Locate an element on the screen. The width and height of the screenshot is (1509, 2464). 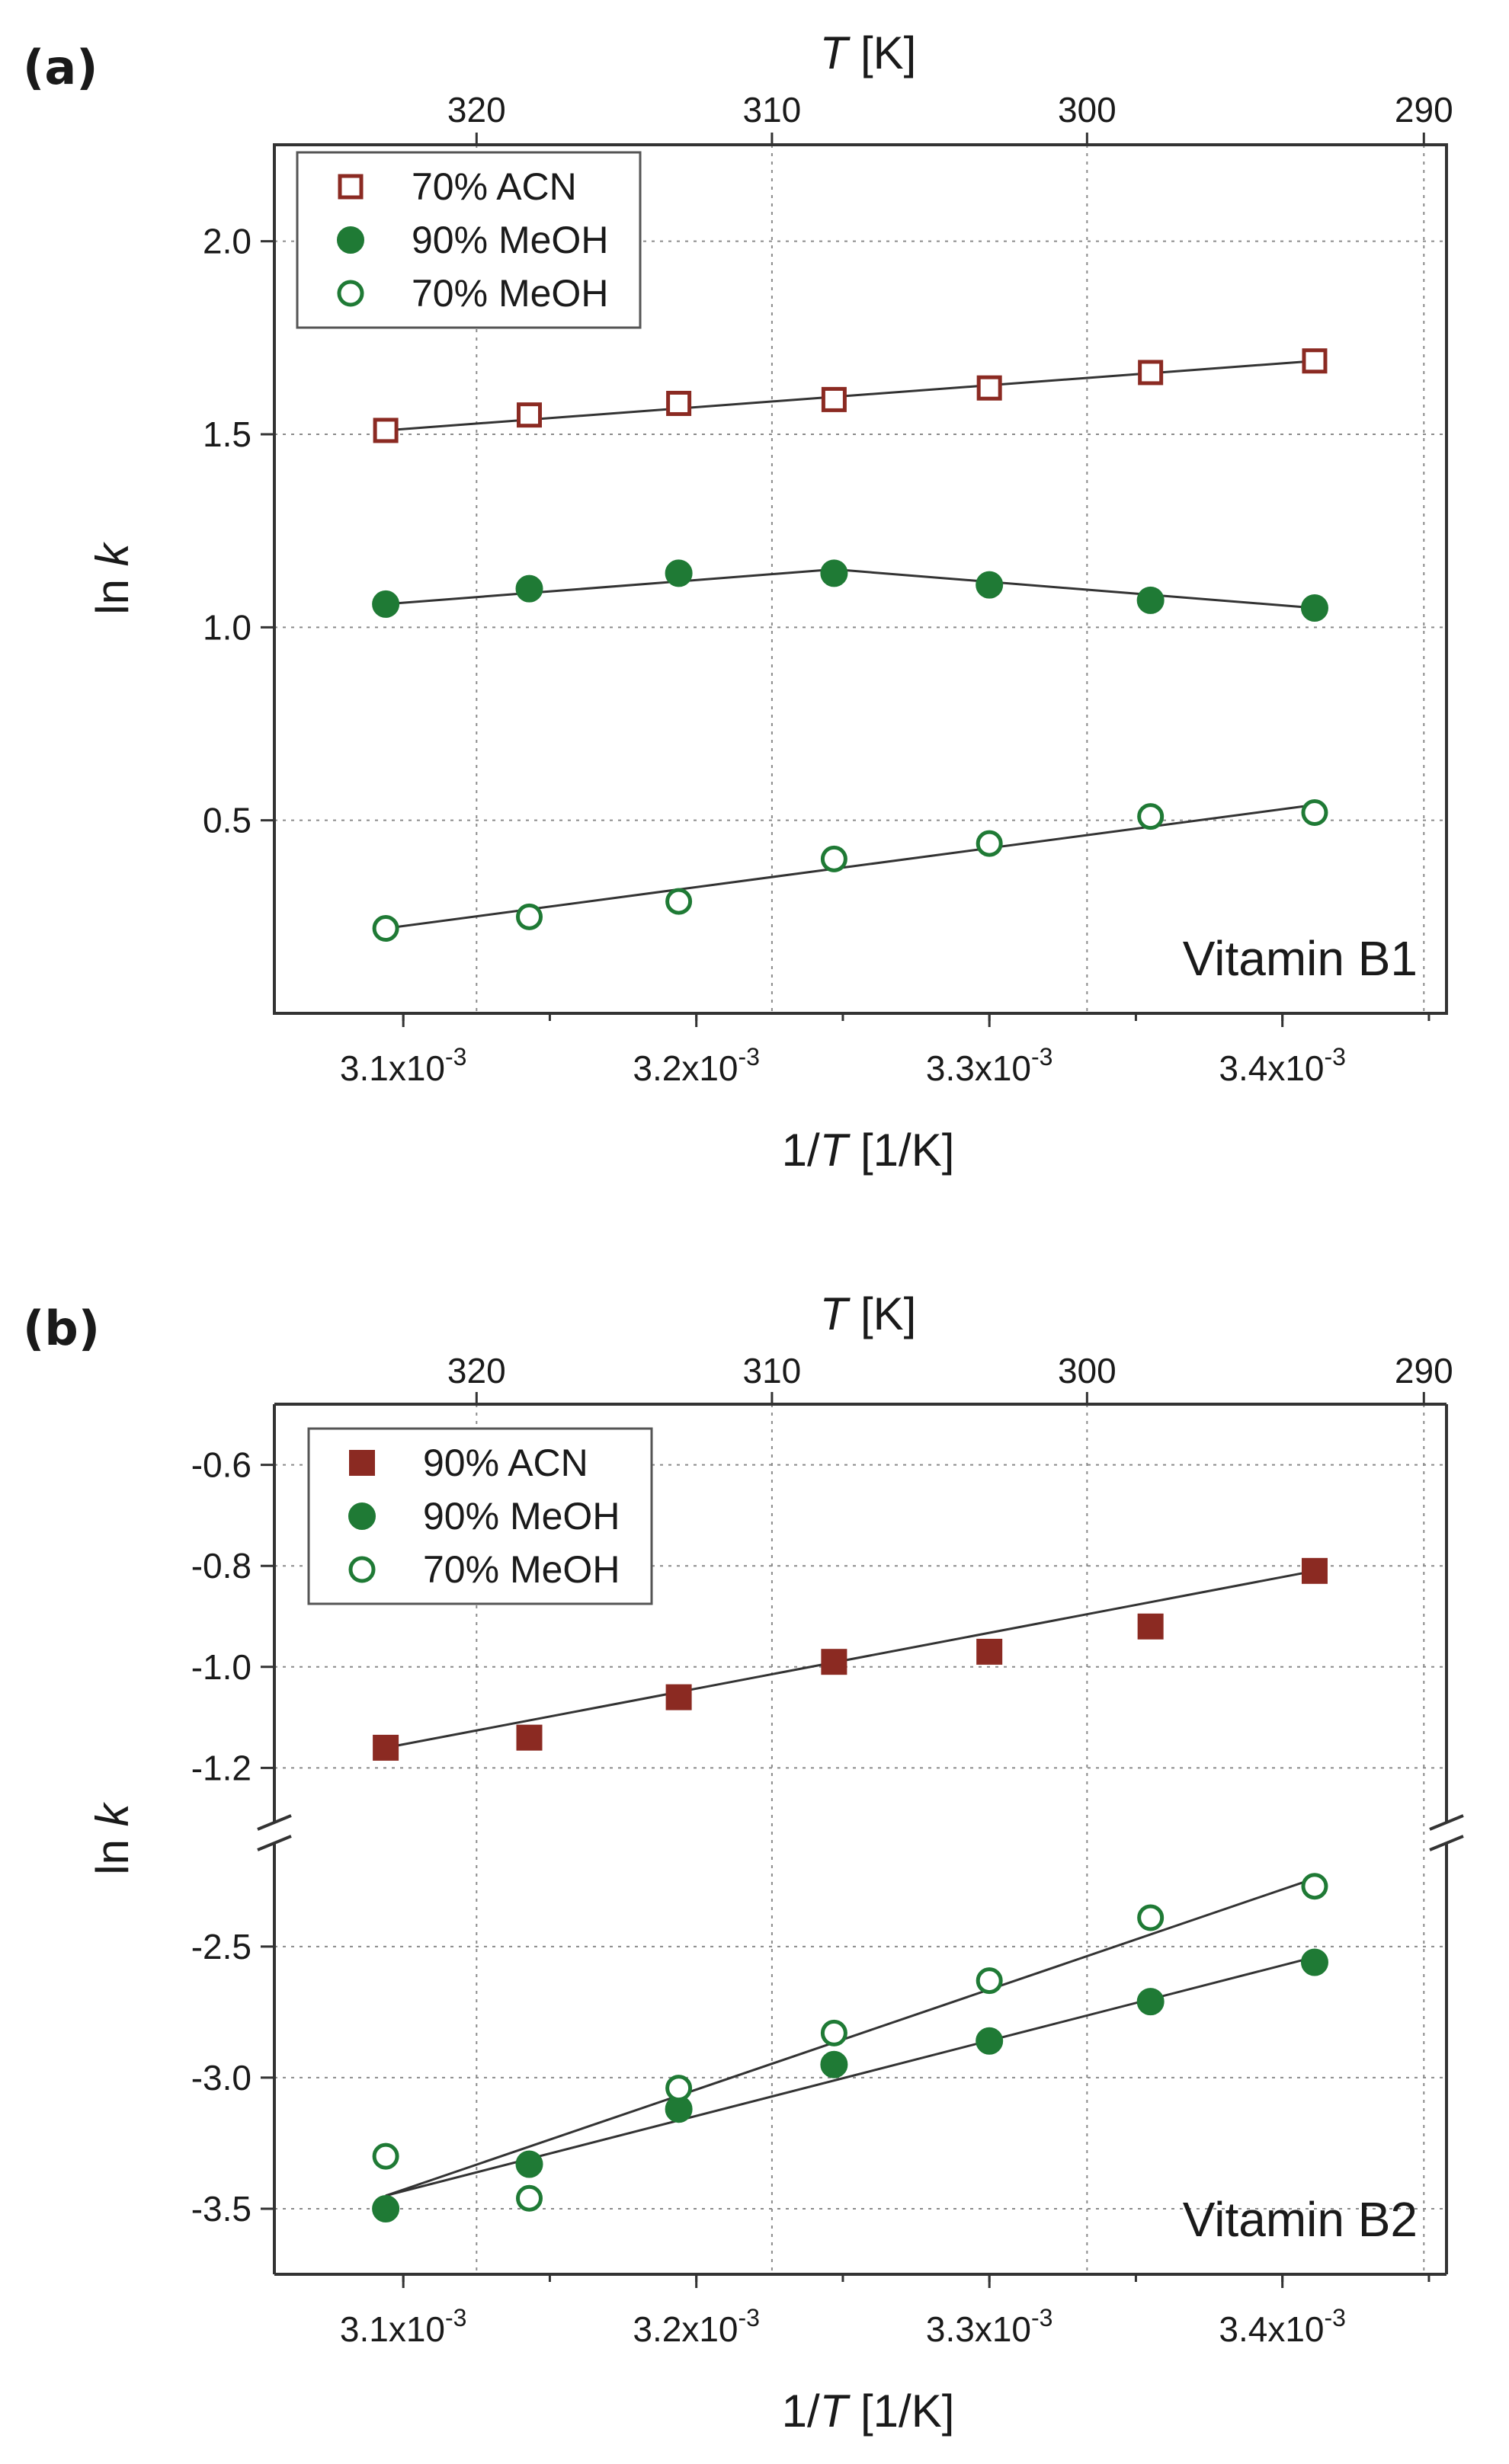
y-axis-title-var: k is located at coordinates (112, 1813).